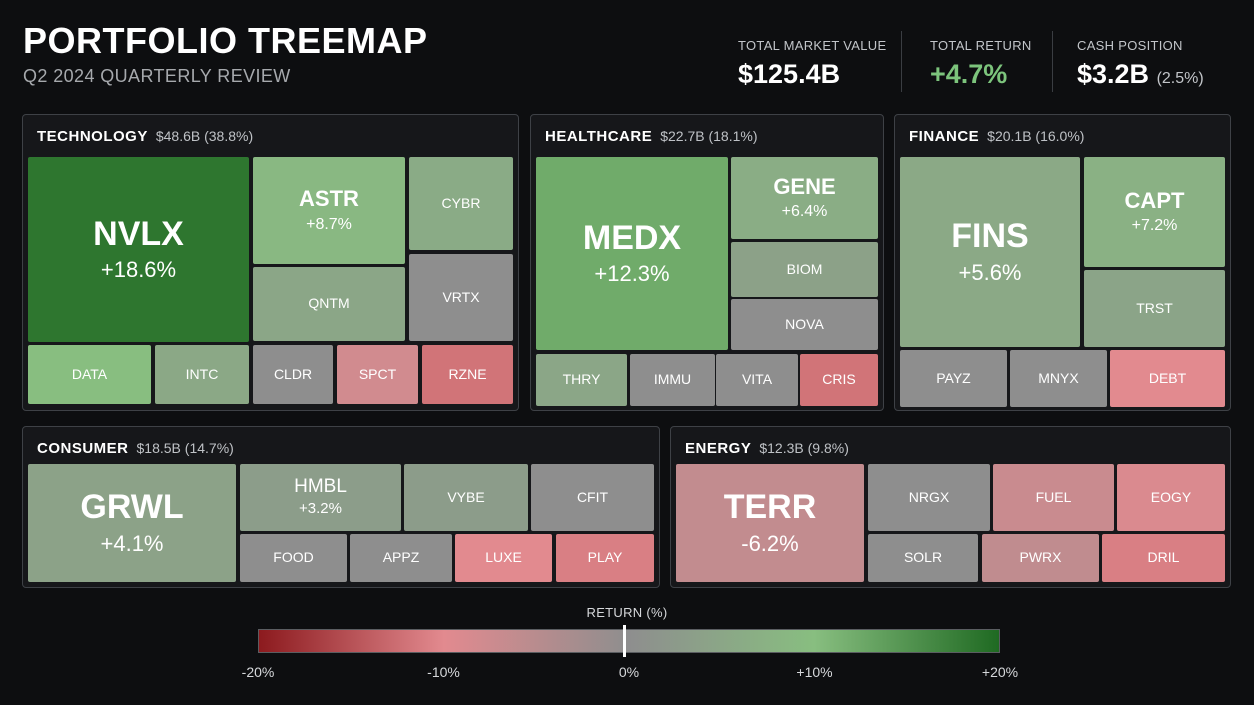  I want to click on holding-ticker: APPZ, so click(401, 557).